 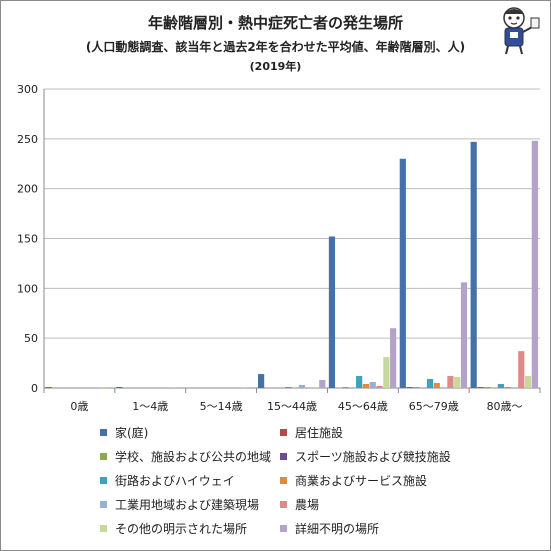 I want to click on legend-label: 商業およびサービス施設, so click(x=361, y=481).